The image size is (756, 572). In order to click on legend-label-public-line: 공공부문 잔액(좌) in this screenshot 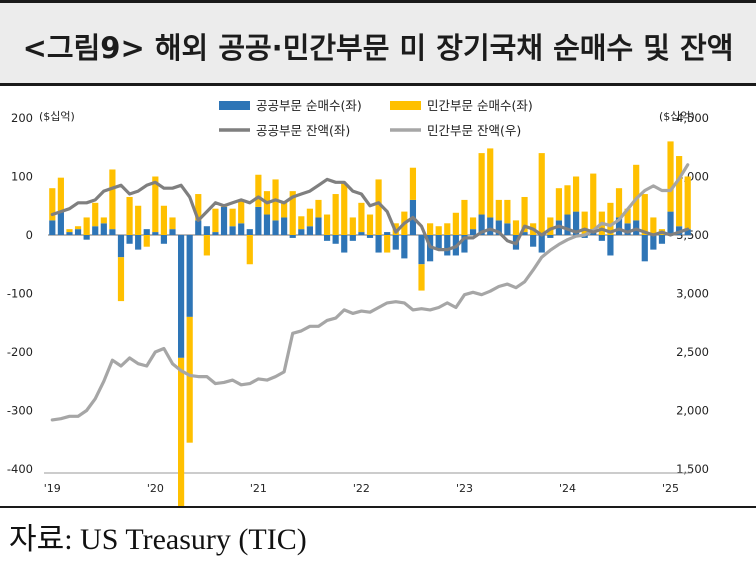, I will do `click(303, 130)`.